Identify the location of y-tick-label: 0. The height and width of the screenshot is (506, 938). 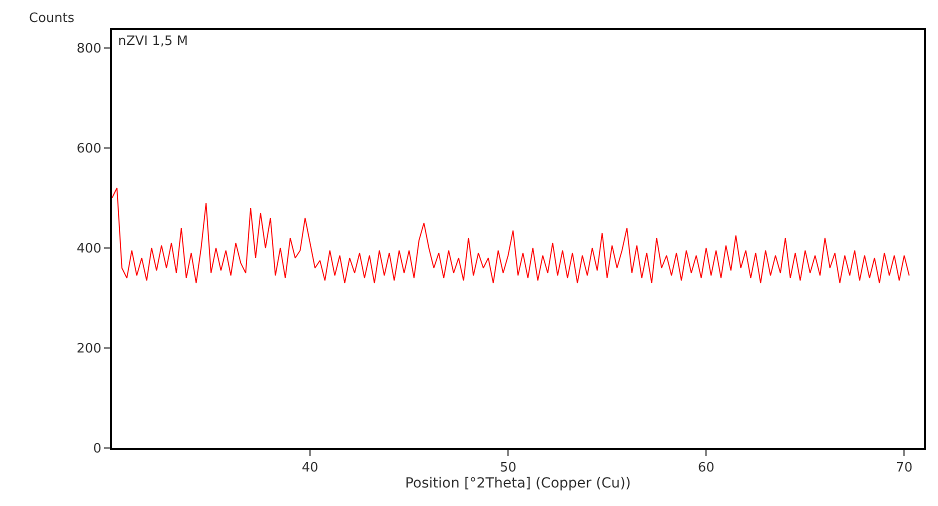
(97, 449).